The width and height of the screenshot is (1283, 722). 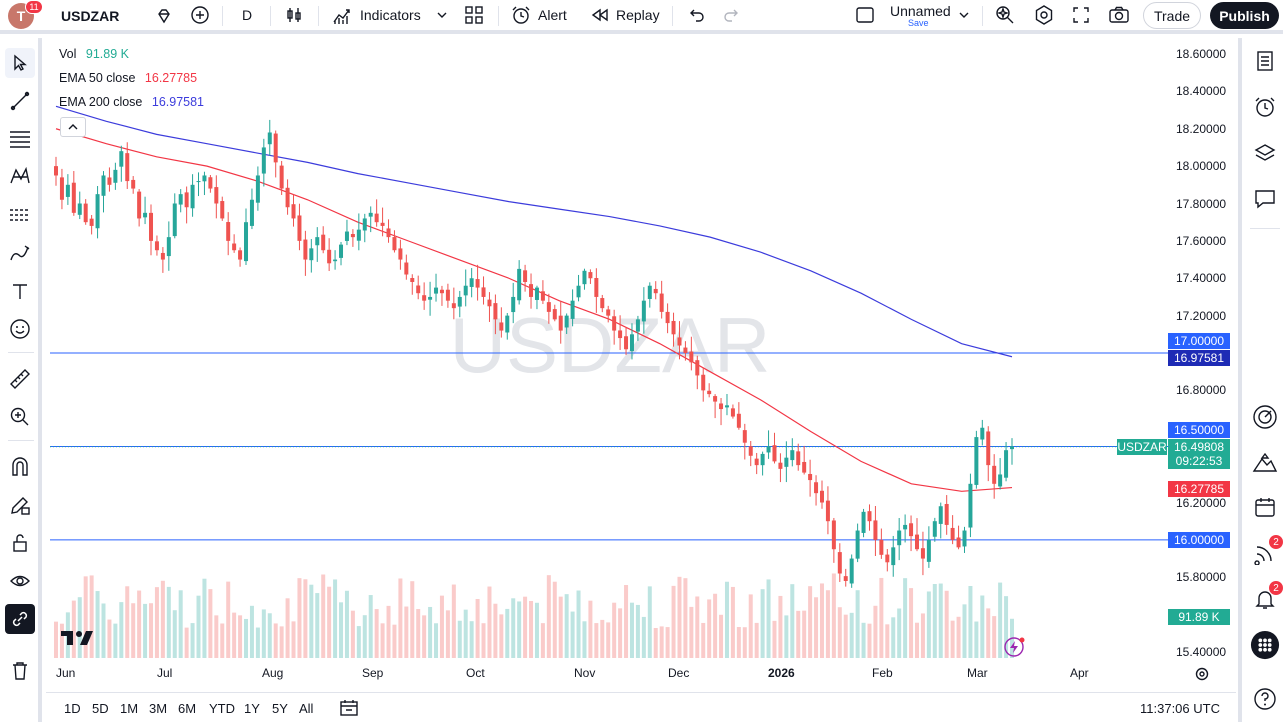 What do you see at coordinates (376, 15) in the screenshot?
I see `indicators-button: Indicators` at bounding box center [376, 15].